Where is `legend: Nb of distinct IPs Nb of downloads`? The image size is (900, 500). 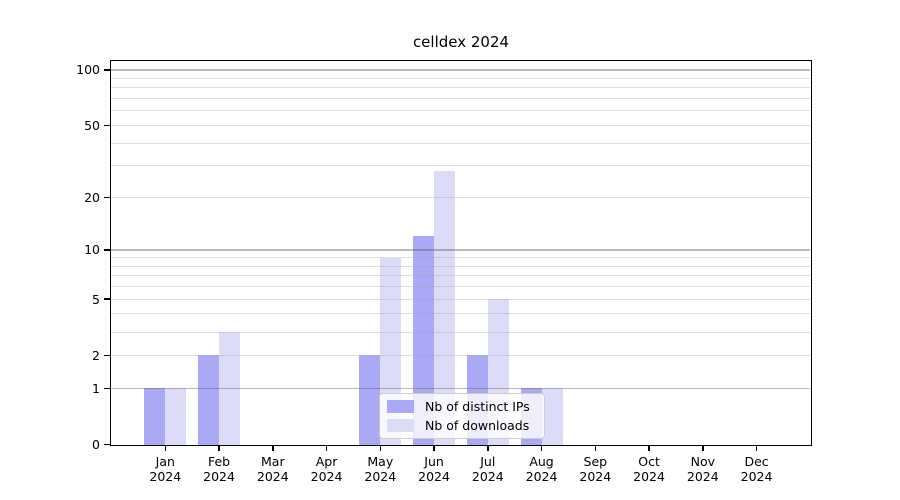
legend: Nb of distinct IPs Nb of downloads is located at coordinates (462, 416).